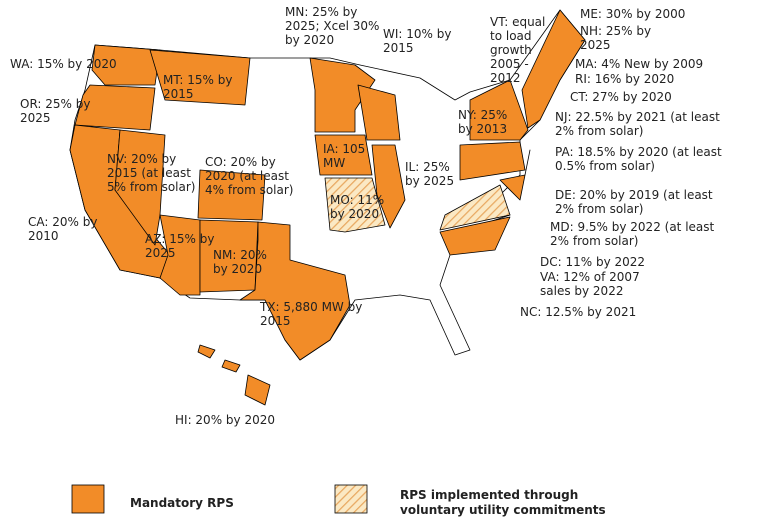  Describe the element at coordinates (332, 26) in the screenshot. I see `state-label: MN: 25% by 2025; Xcel 30% by 2020` at that location.